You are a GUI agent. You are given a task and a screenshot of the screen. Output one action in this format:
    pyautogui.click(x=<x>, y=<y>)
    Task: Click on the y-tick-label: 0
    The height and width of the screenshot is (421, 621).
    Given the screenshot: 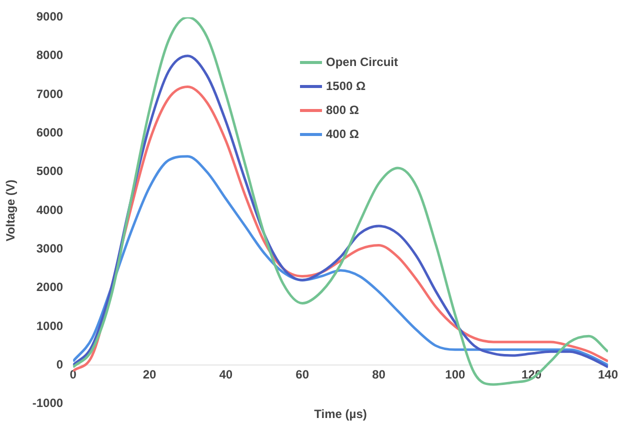 What is the action you would take?
    pyautogui.click(x=60, y=364)
    